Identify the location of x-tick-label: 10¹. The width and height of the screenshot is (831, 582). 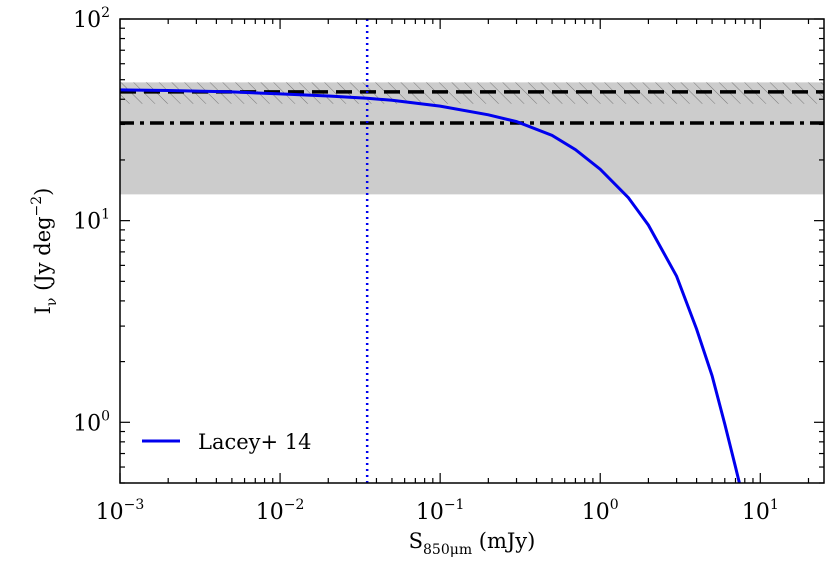
(760, 511).